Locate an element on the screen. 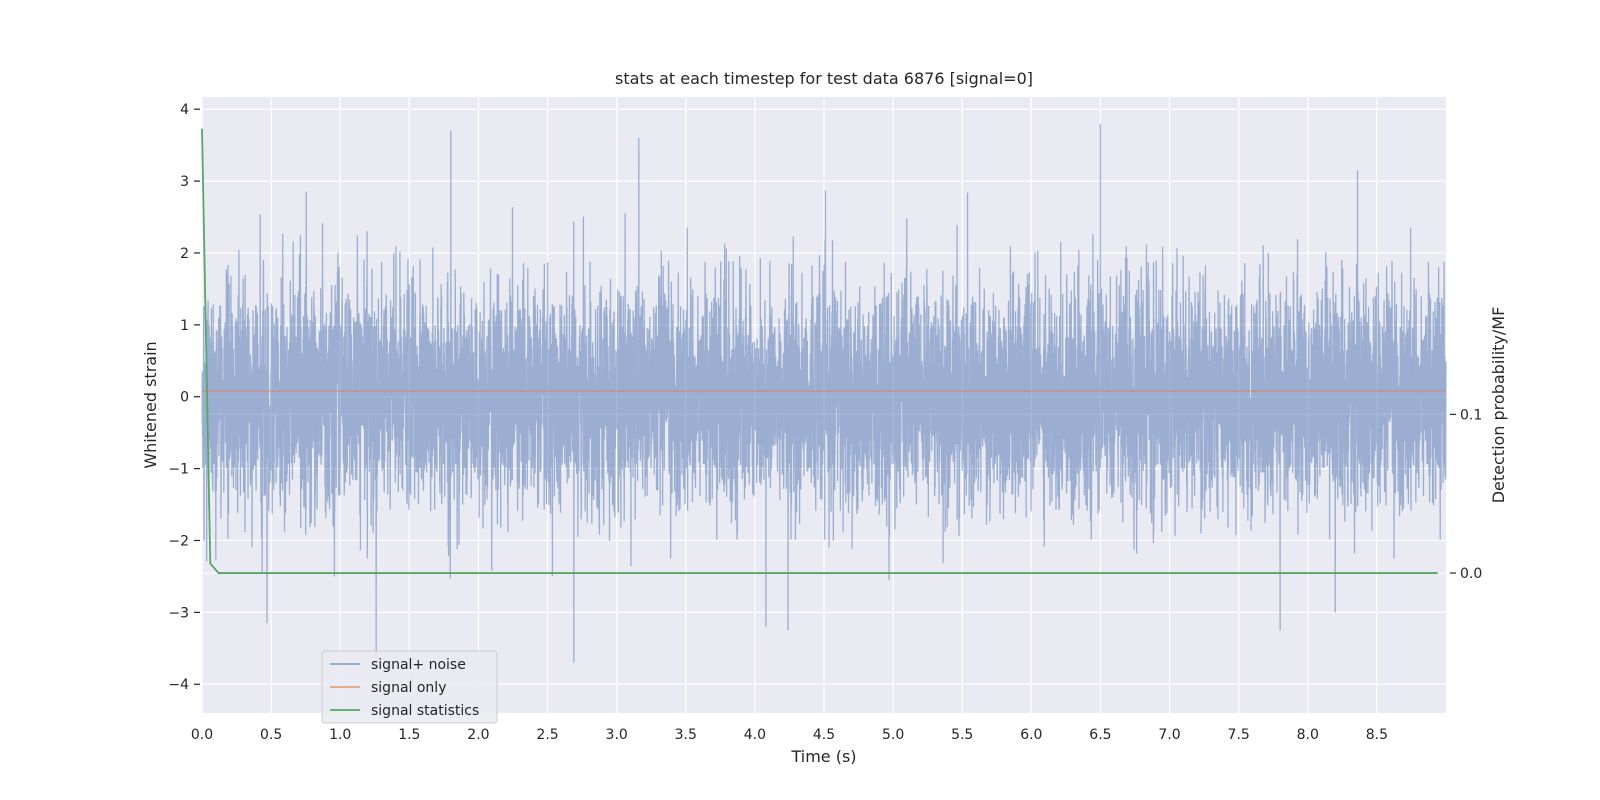 This screenshot has width=1600, height=800. y-tick-label: −3 is located at coordinates (178, 613).